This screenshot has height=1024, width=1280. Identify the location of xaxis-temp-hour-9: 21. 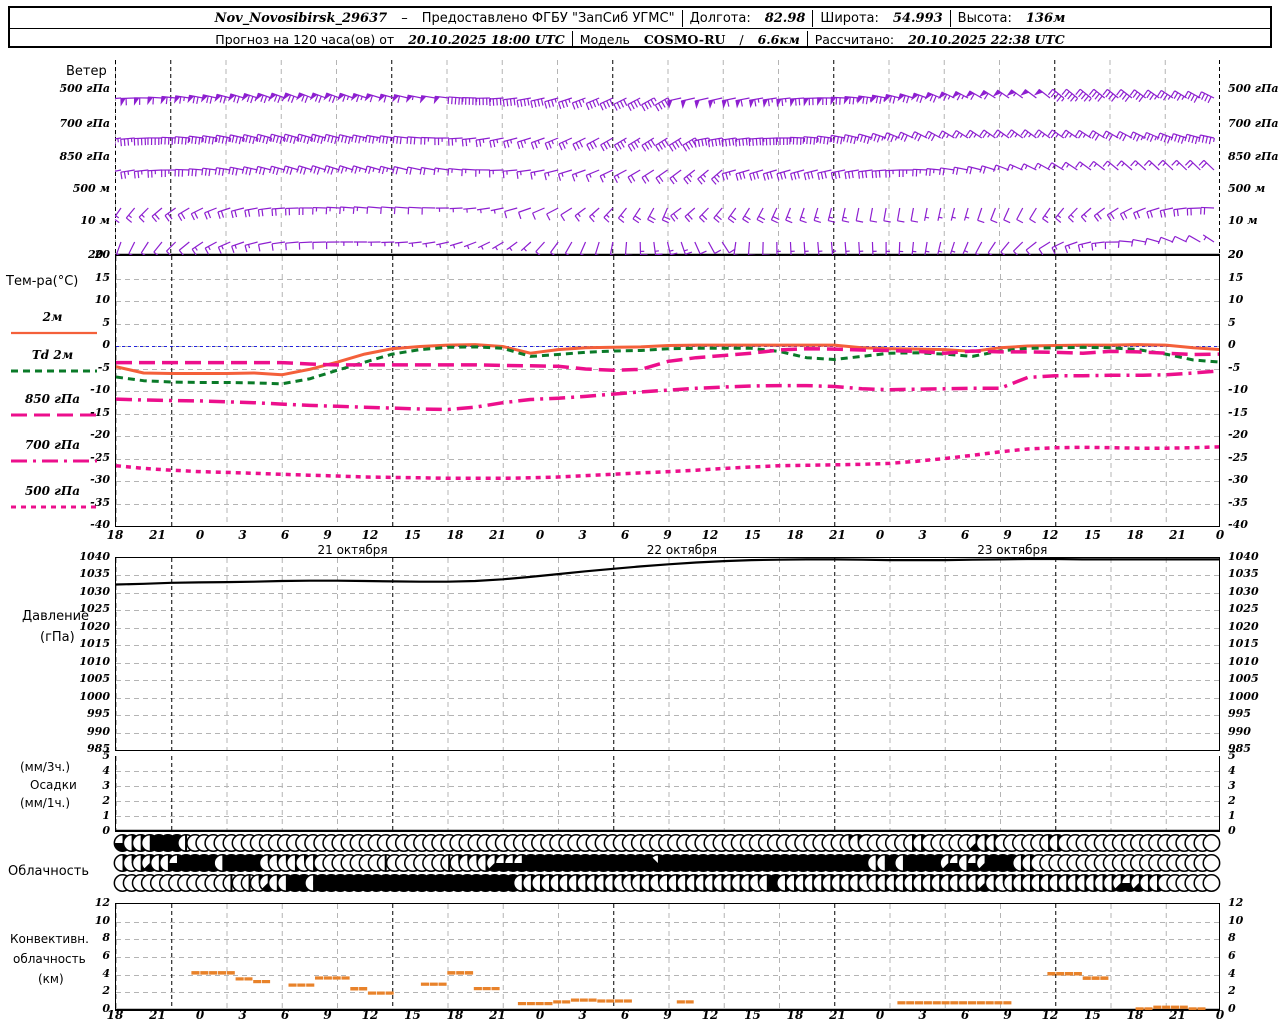
(497, 535).